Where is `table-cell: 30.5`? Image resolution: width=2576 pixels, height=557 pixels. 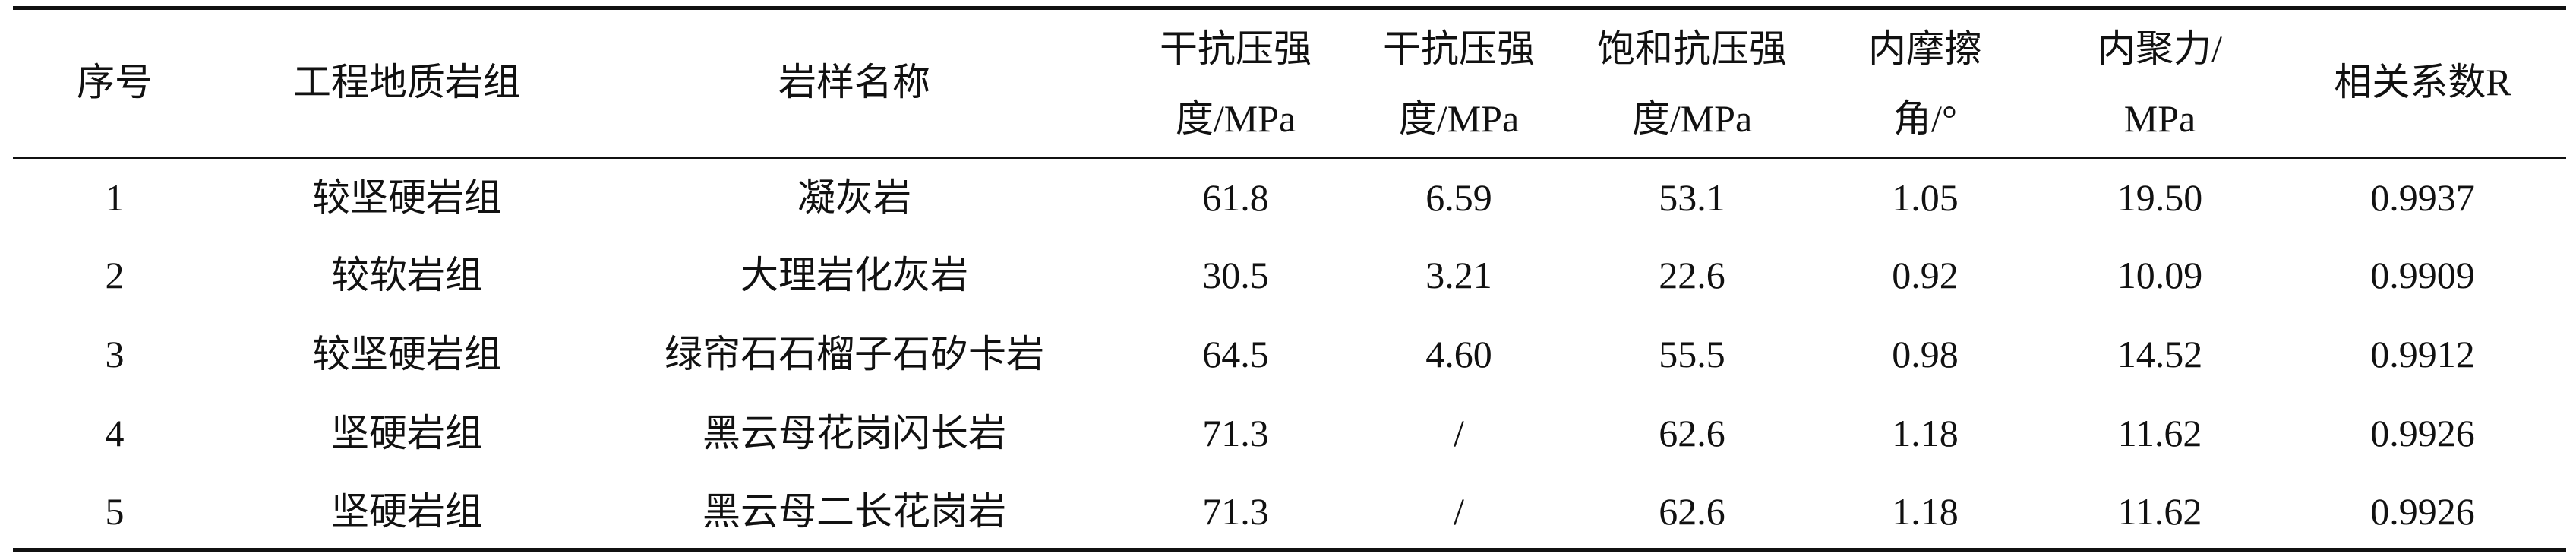 table-cell: 30.5 is located at coordinates (1235, 275).